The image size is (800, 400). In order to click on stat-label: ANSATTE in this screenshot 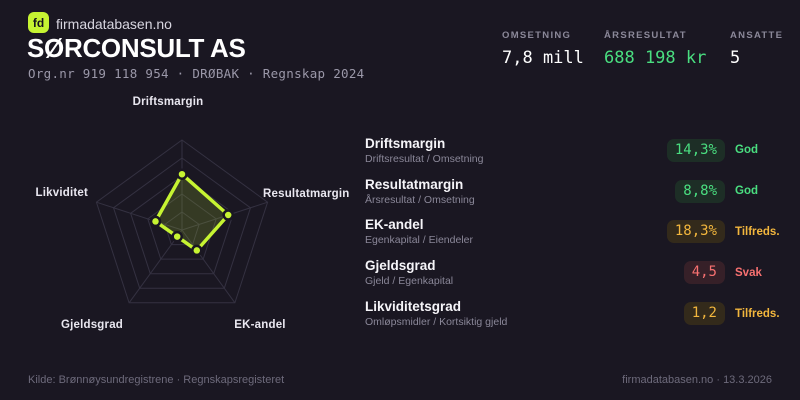, I will do `click(757, 35)`.